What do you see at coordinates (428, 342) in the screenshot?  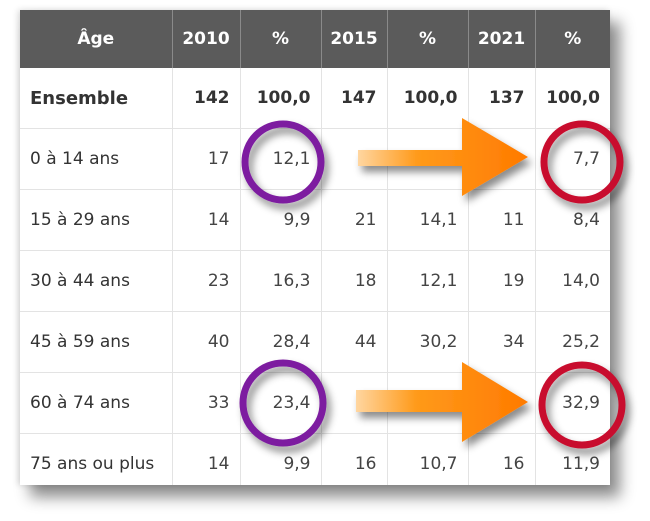 I see `table-cell: 30,2` at bounding box center [428, 342].